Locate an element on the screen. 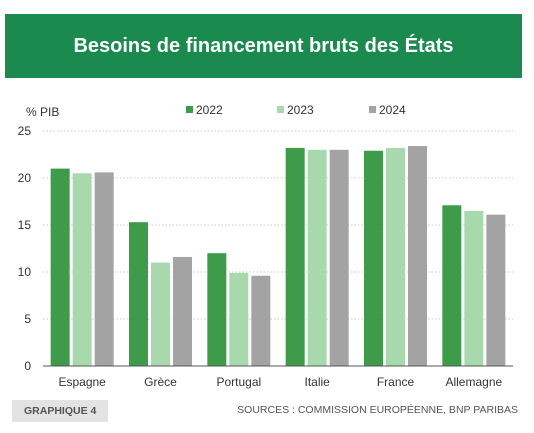  legend-swatch-2023 is located at coordinates (280, 109).